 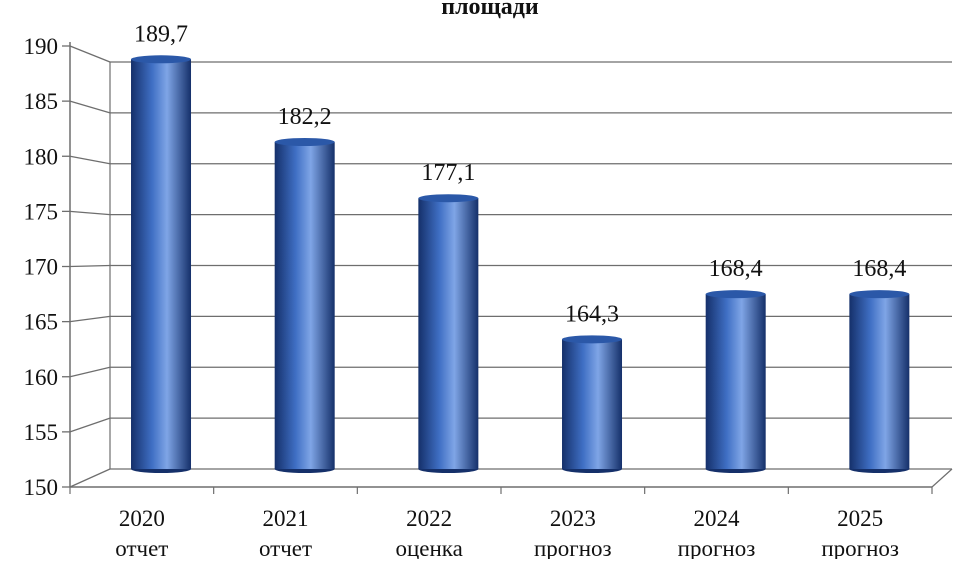 I want to click on y-tick-label: 155, so click(x=41, y=432).